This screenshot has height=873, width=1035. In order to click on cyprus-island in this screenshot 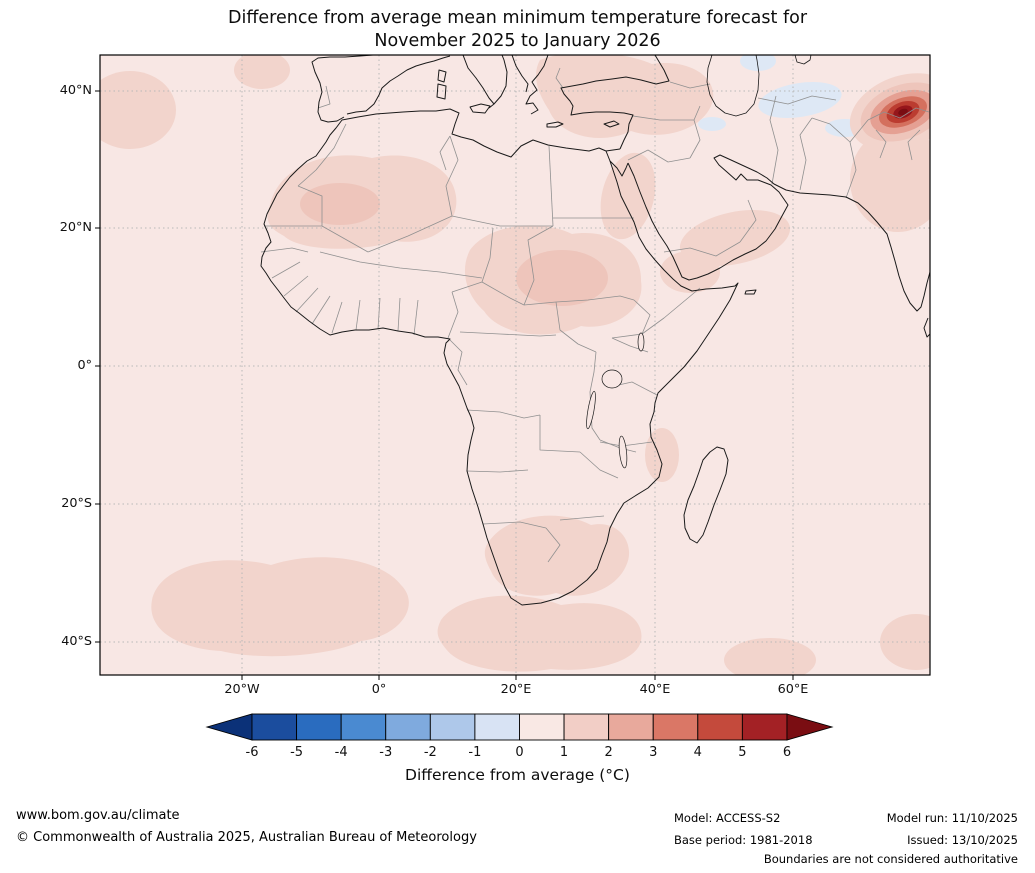, I will do `click(611, 124)`.